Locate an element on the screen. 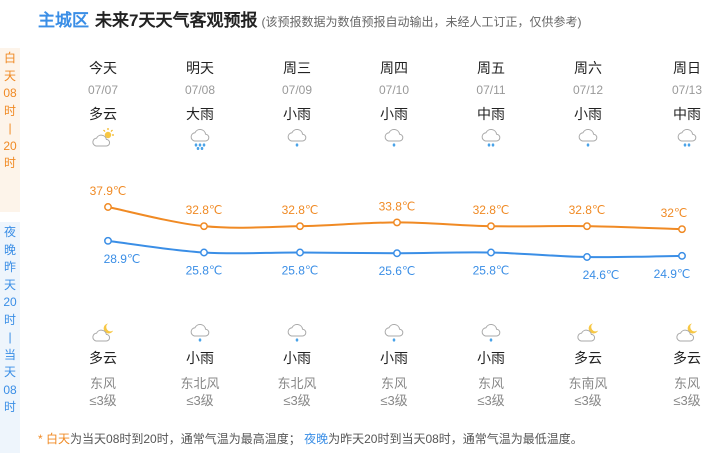 The width and height of the screenshot is (720, 453). footer-night-term: 夜晚 is located at coordinates (316, 439).